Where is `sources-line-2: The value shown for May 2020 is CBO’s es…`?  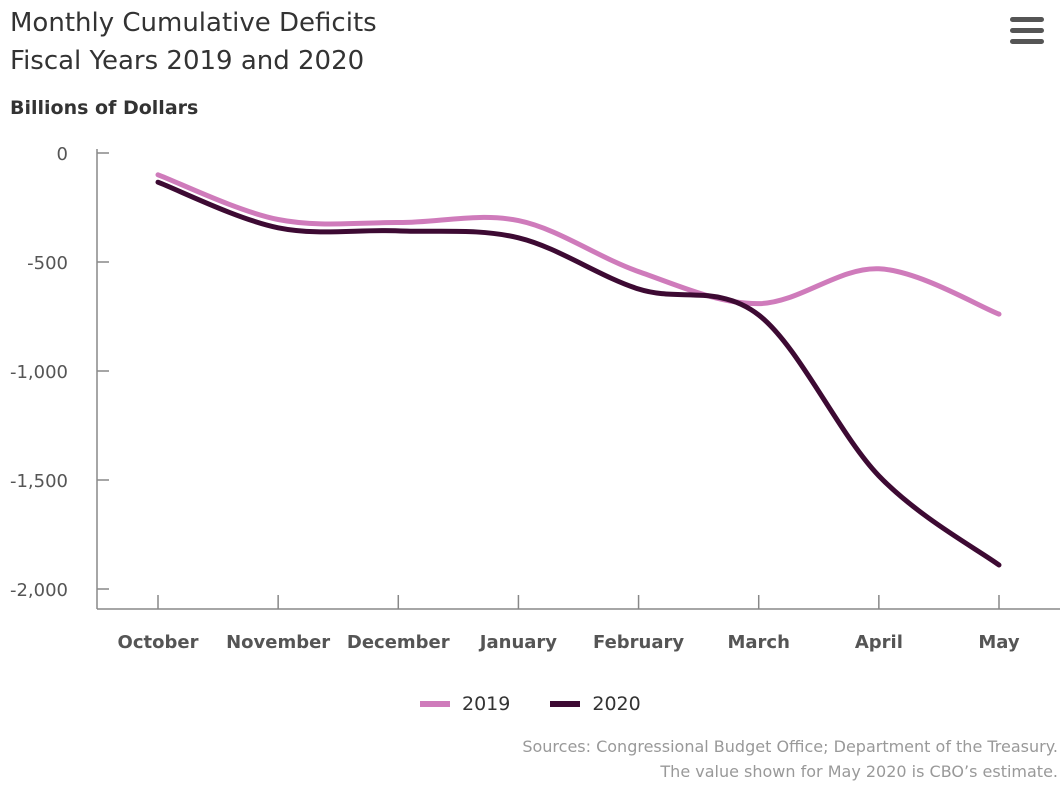 sources-line-2: The value shown for May 2020 is CBO’s es… is located at coordinates (859, 771).